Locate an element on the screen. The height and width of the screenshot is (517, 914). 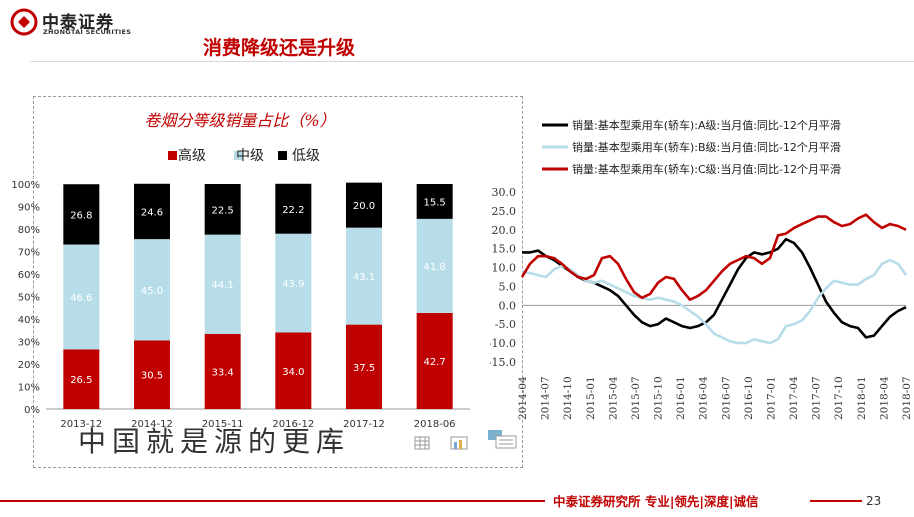
bar-x-tick-0: 2013-12 is located at coordinates (81, 424).